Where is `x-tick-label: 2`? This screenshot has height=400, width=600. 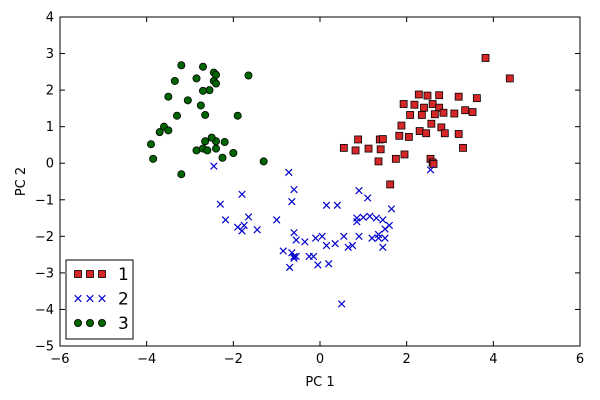
x-tick-label: 2 is located at coordinates (407, 359).